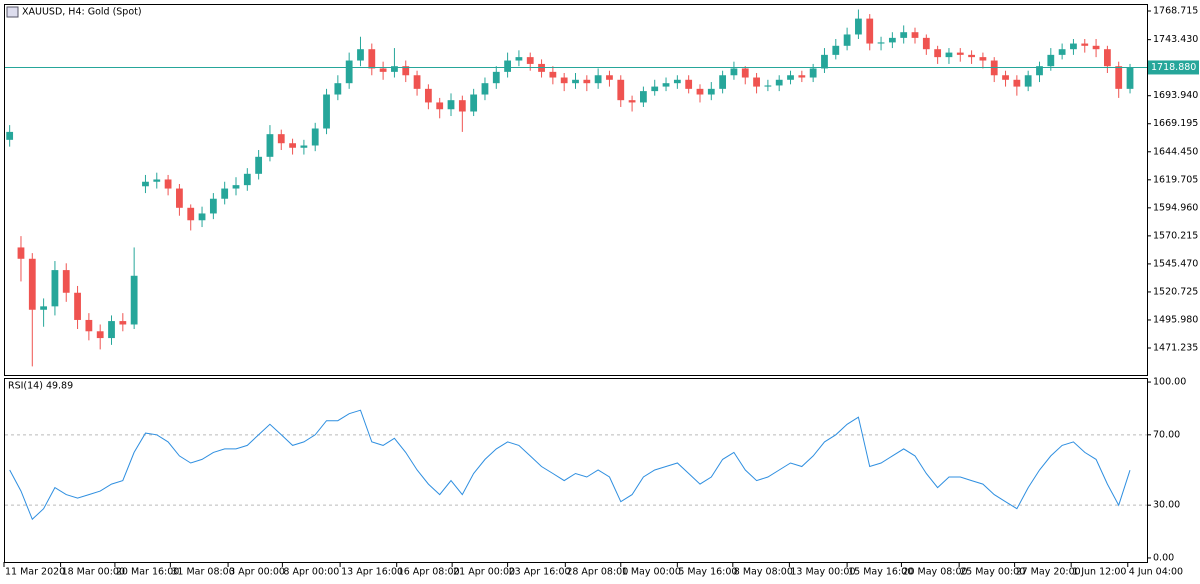  I want to click on x-tick-label: 15 May 16:00, so click(880, 572).